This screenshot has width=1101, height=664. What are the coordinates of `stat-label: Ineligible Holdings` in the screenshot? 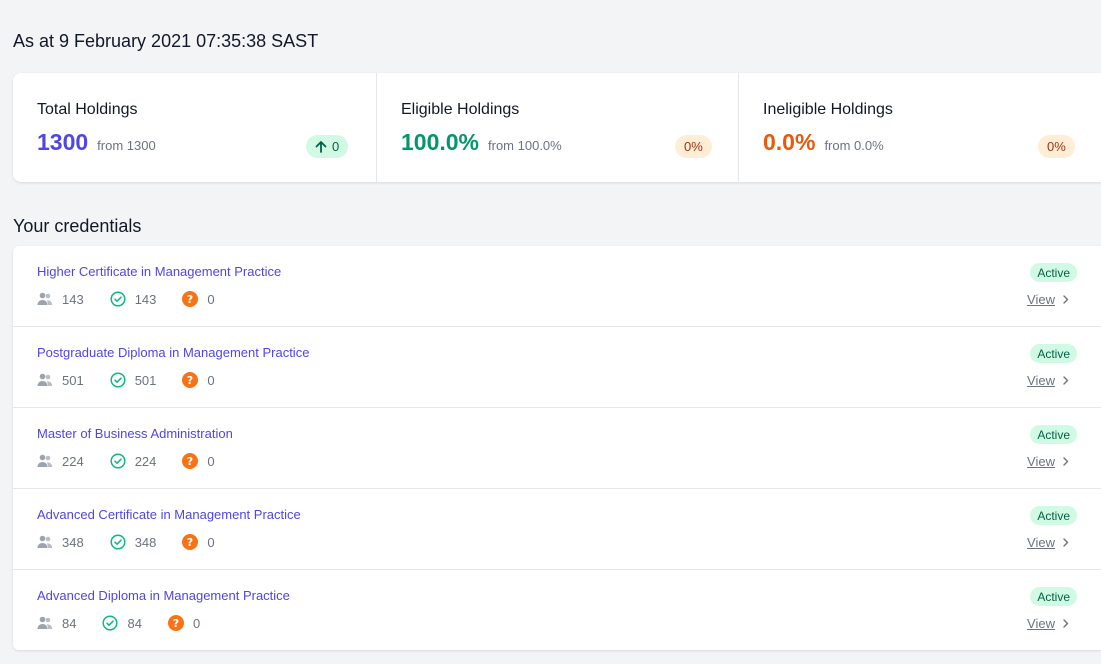 It's located at (828, 109).